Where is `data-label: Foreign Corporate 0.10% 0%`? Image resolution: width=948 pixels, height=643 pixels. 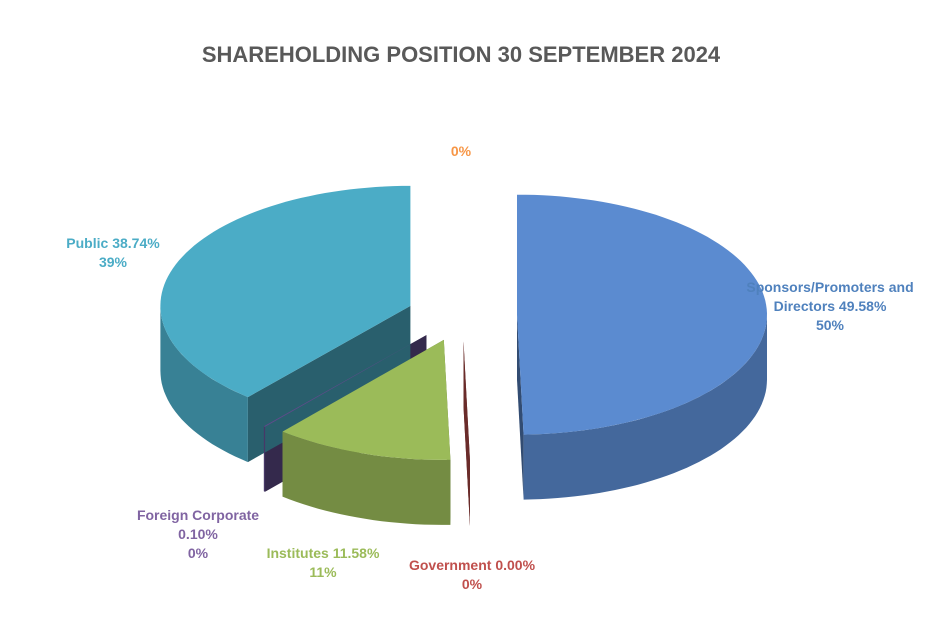 data-label: Foreign Corporate 0.10% 0% is located at coordinates (198, 534).